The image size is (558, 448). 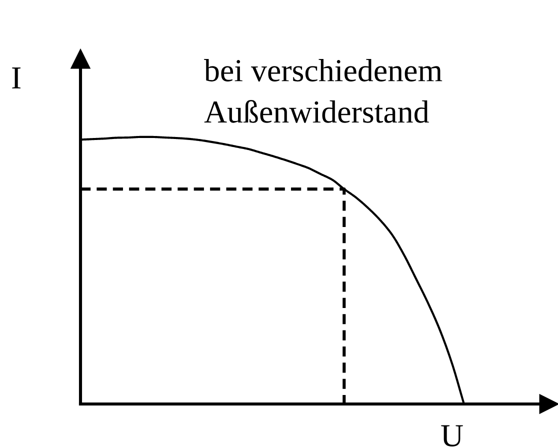 I want to click on y-axis-title: I, so click(x=16, y=78).